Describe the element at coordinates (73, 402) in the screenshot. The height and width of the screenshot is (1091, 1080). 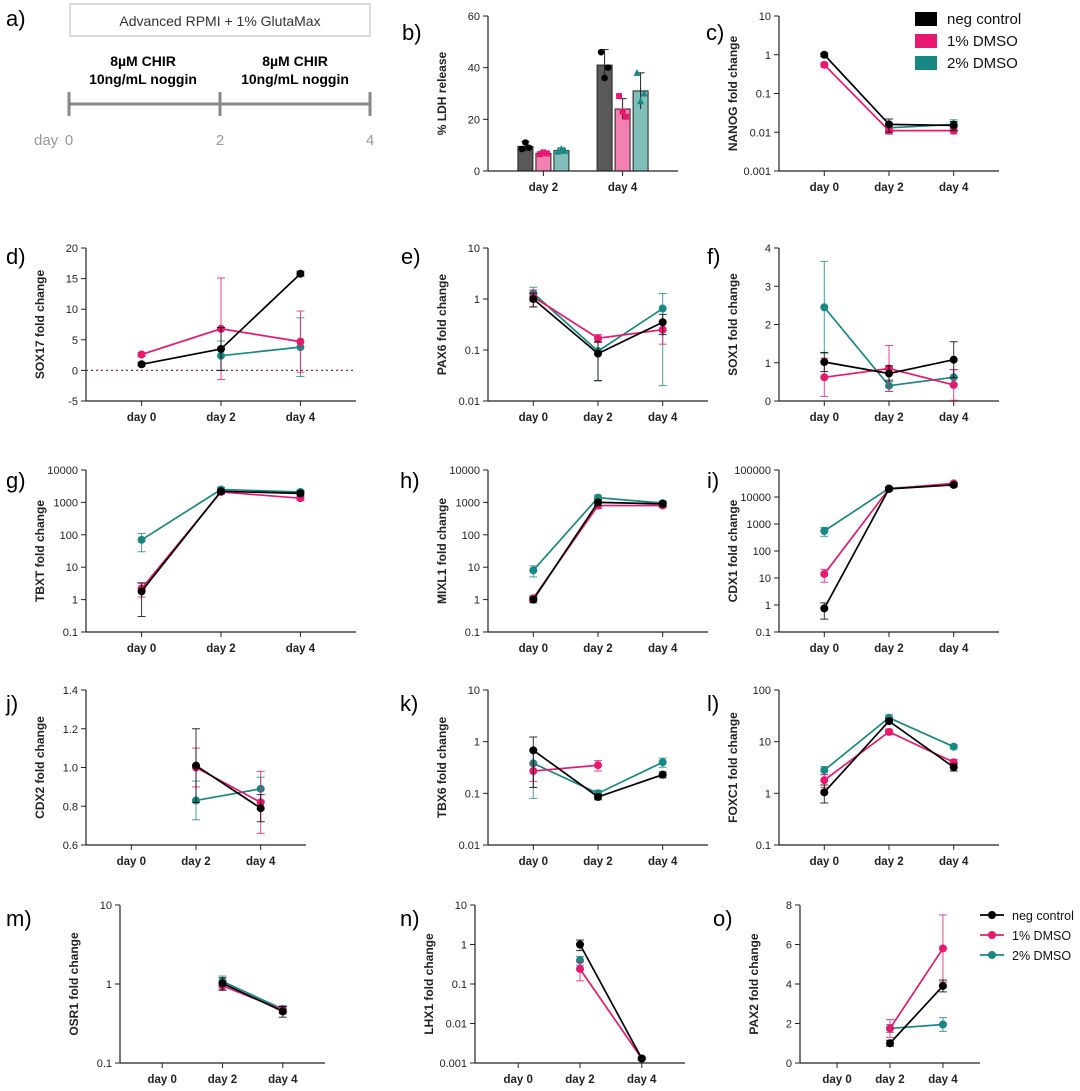
I see `y-tick-label: -5` at that location.